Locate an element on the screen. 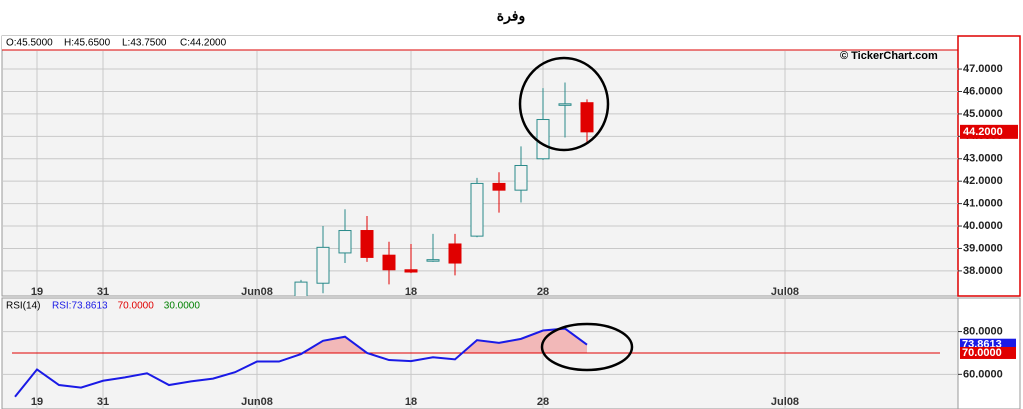  y-tick-label: 38.0000 is located at coordinates (983, 271).